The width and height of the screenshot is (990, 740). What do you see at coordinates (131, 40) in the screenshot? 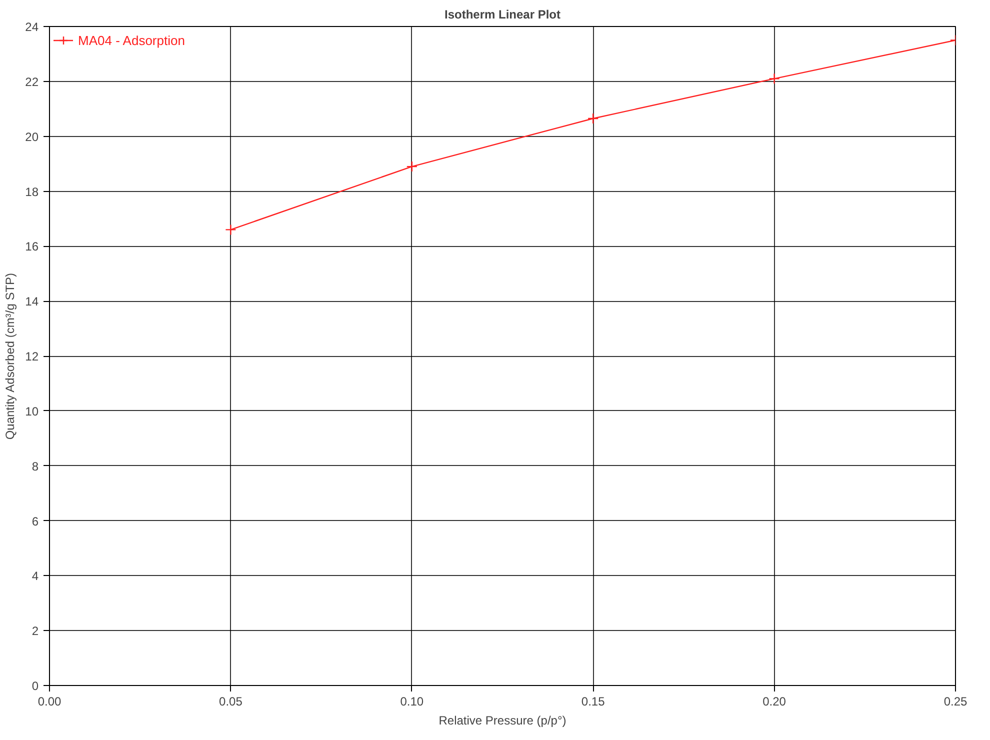
I see `legend-label: MA04 - Adsorption` at bounding box center [131, 40].